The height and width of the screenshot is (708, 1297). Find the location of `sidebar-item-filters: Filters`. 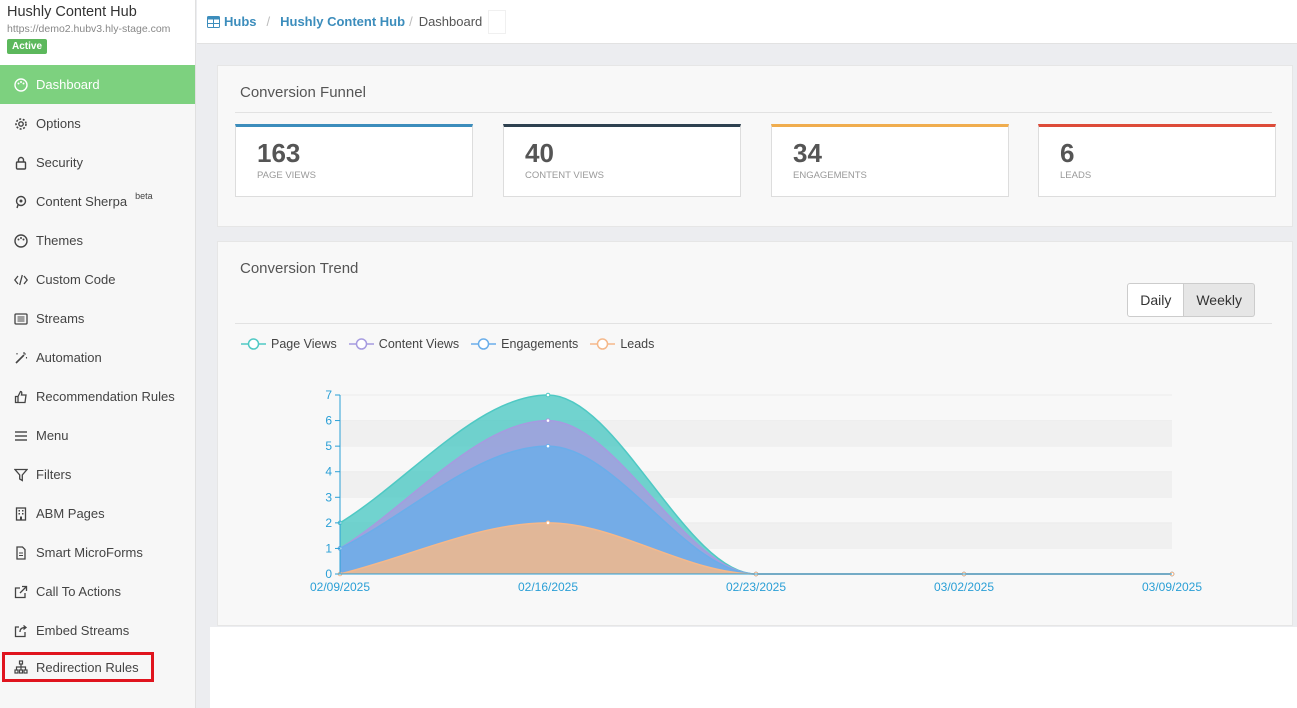

sidebar-item-filters: Filters is located at coordinates (97, 474).